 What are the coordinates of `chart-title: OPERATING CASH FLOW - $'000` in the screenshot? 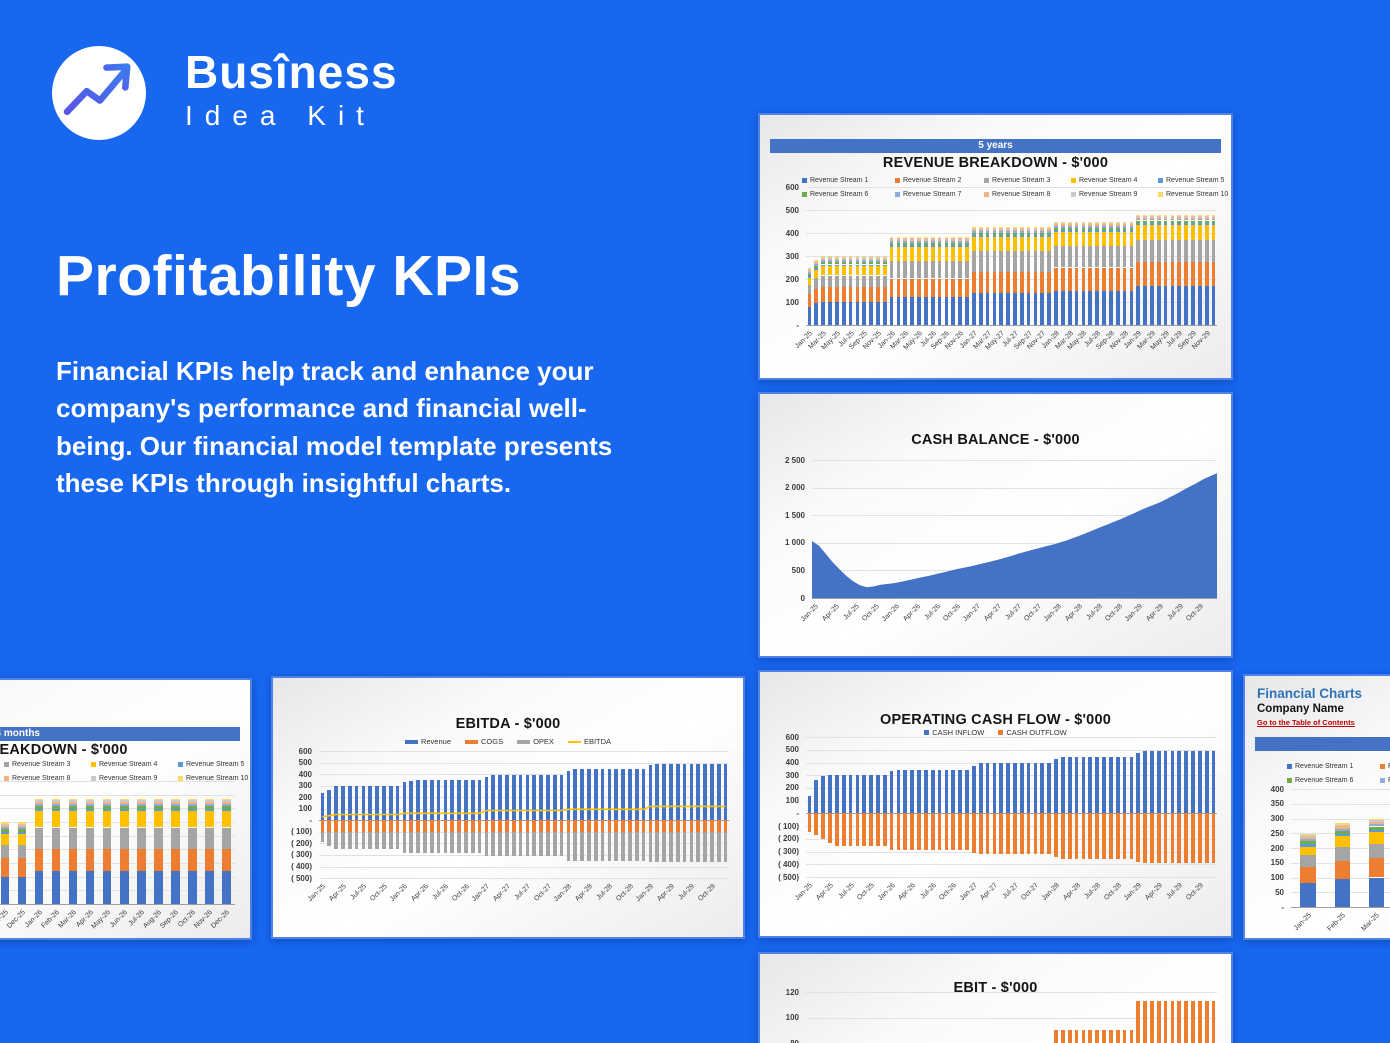 It's located at (995, 720).